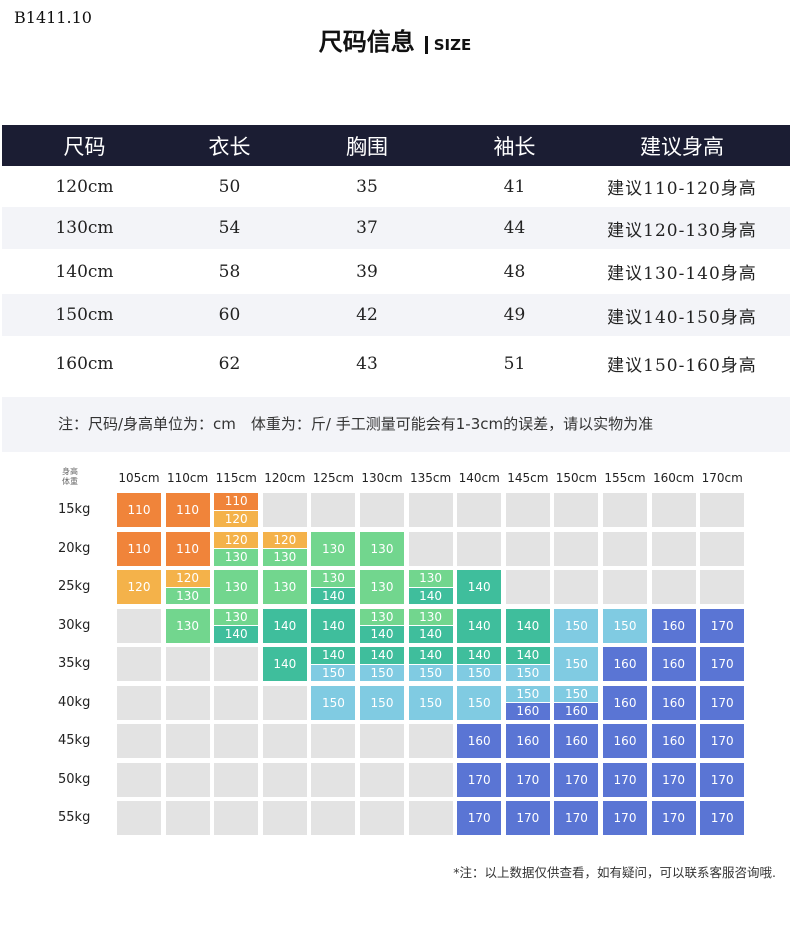 The width and height of the screenshot is (790, 942). What do you see at coordinates (236, 478) in the screenshot?
I see `height-label: 115cm` at bounding box center [236, 478].